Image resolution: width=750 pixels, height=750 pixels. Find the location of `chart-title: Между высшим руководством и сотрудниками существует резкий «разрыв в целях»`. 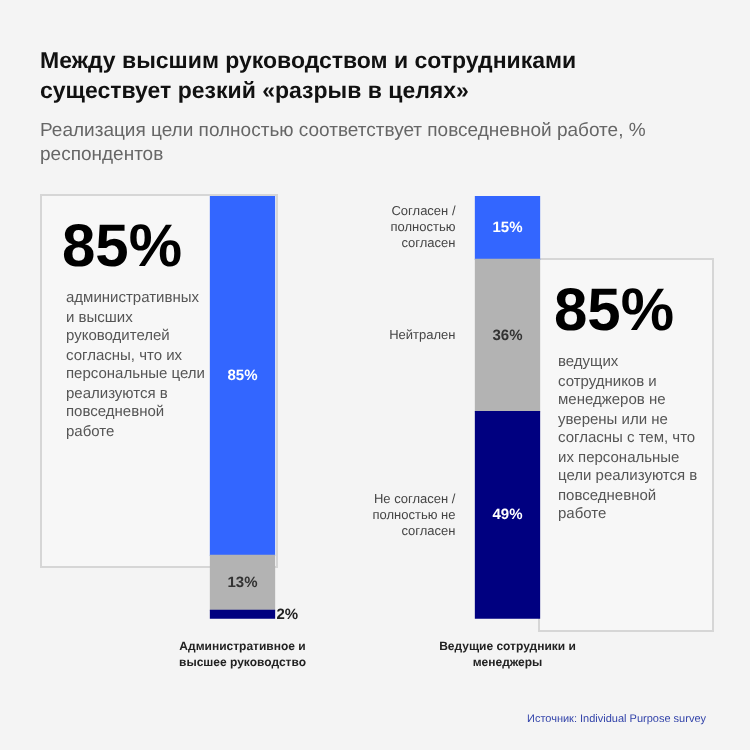

chart-title: Между высшим руководством и сотрудниками существует резкий «разрыв в целях» is located at coordinates (309, 78).